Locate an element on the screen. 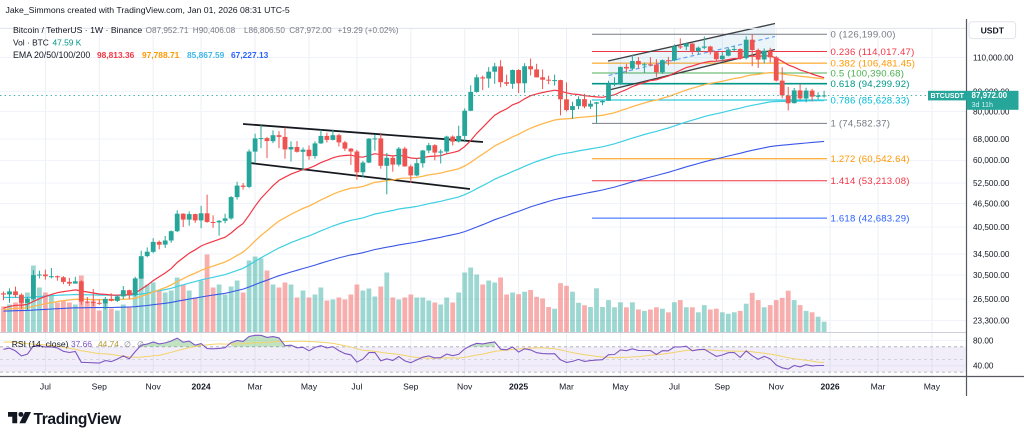  svg-text: 44.74 is located at coordinates (108, 344).